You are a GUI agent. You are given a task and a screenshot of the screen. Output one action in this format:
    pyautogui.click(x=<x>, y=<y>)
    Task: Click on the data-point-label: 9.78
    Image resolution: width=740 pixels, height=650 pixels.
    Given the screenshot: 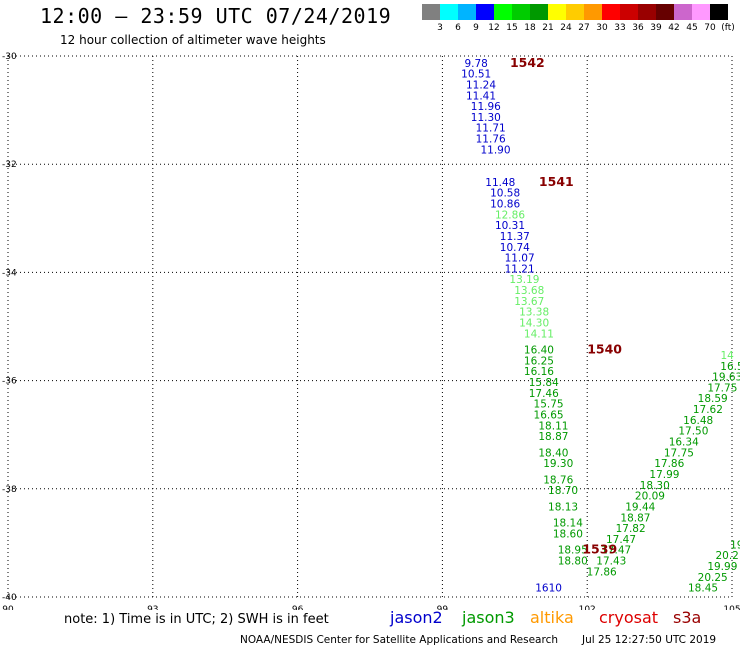 What is the action you would take?
    pyautogui.click(x=475, y=64)
    